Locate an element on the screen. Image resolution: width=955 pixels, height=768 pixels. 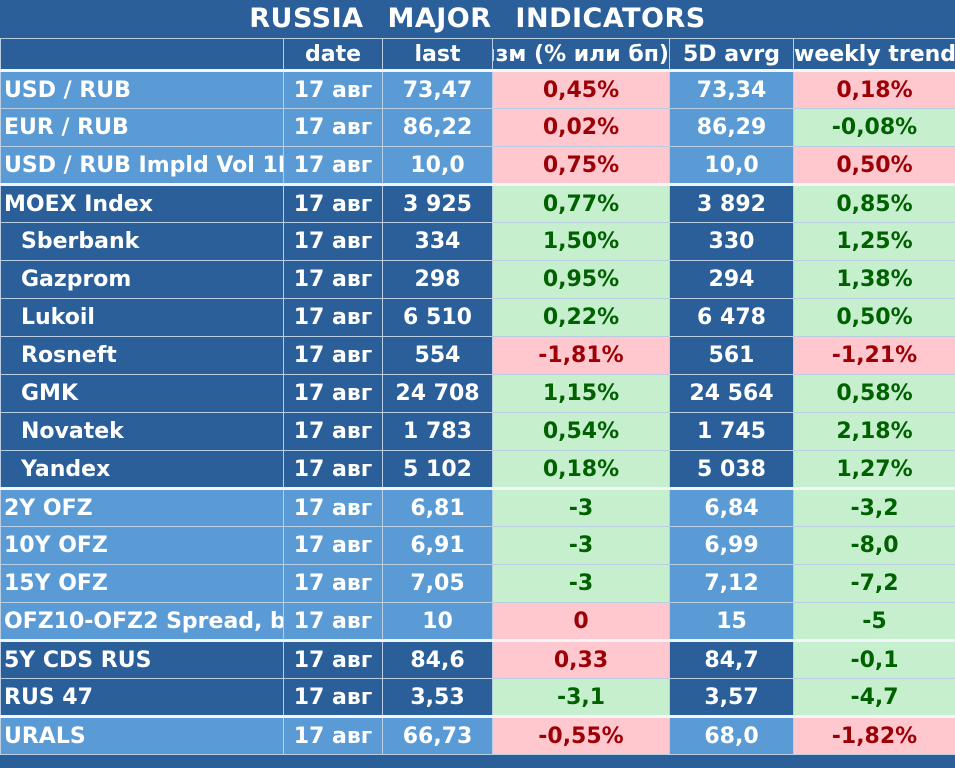
table-row: OFZ10-OFZ2 Spread, bp 17 авг 10 0 15 -5 is located at coordinates (477, 621).